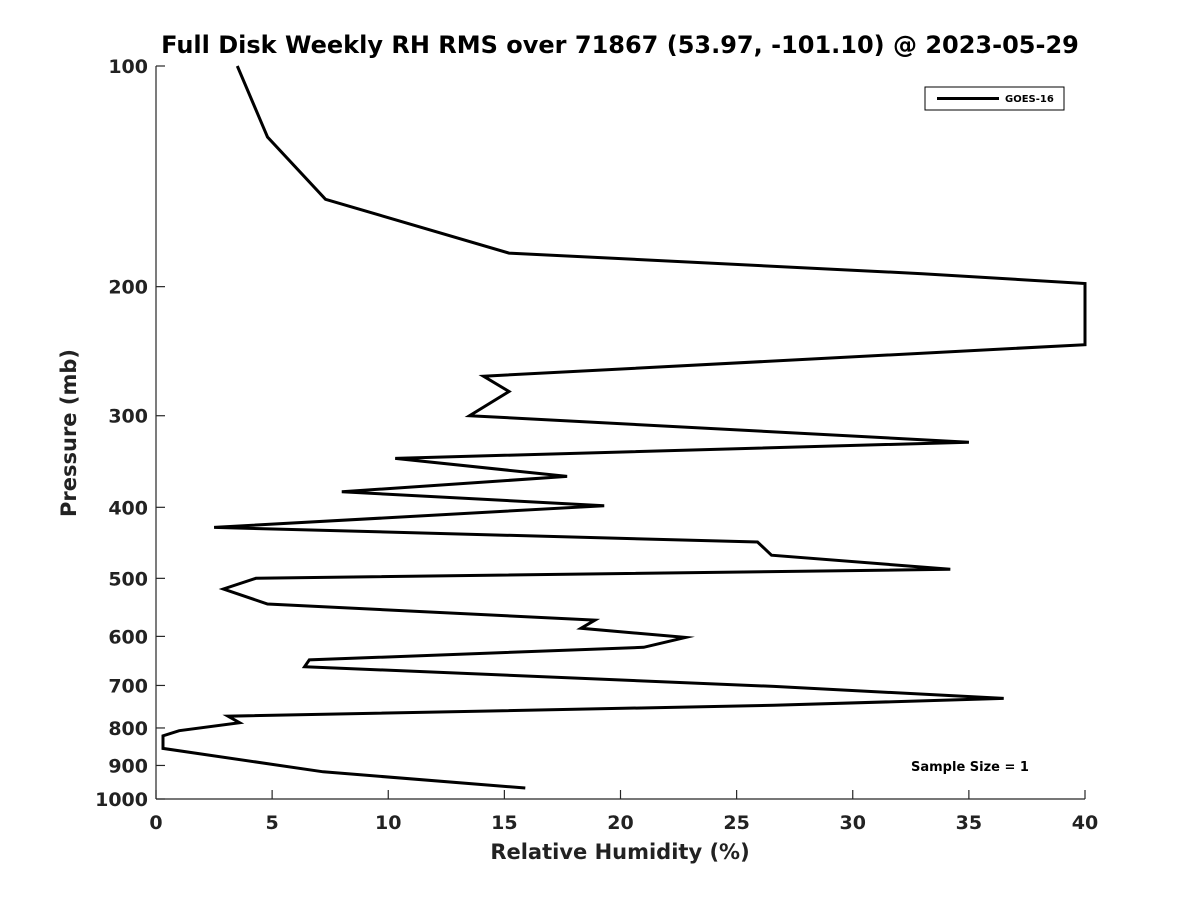  Describe the element at coordinates (853, 823) in the screenshot. I see `x-tick-label: 30` at that location.